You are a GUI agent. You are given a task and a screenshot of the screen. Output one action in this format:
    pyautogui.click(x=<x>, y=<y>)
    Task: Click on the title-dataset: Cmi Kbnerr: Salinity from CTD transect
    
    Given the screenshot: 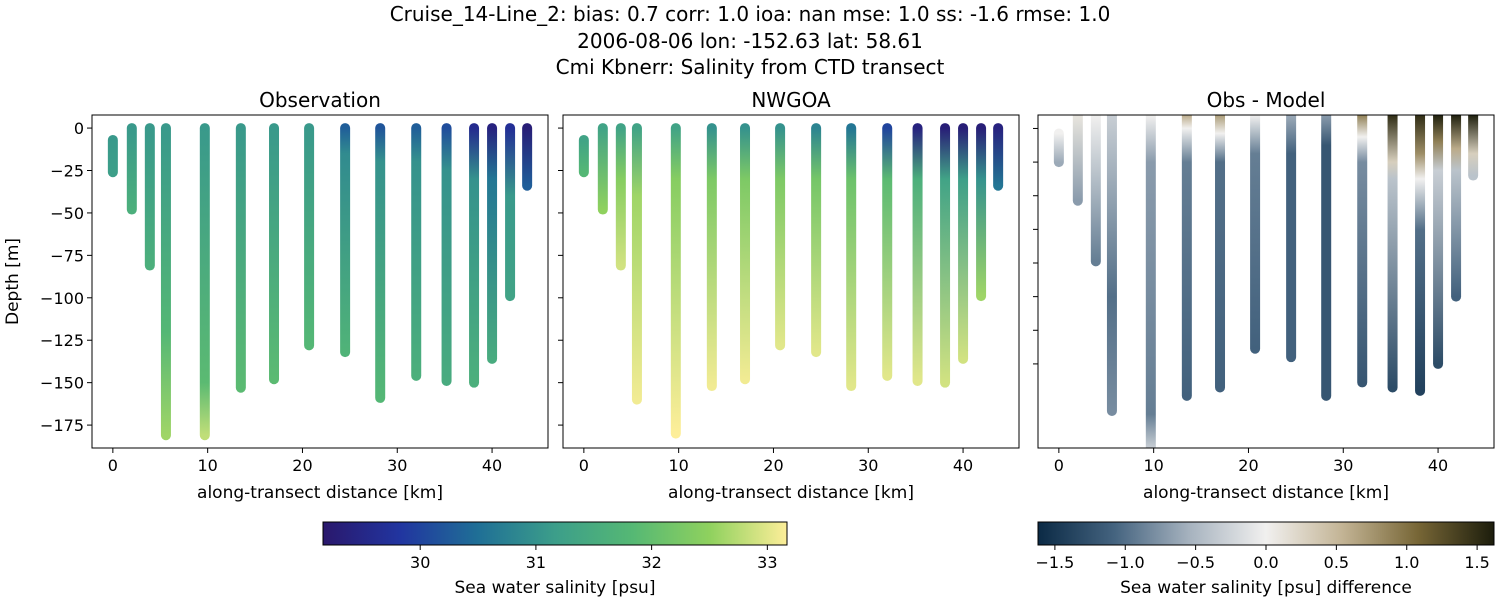 What is the action you would take?
    pyautogui.click(x=750, y=67)
    